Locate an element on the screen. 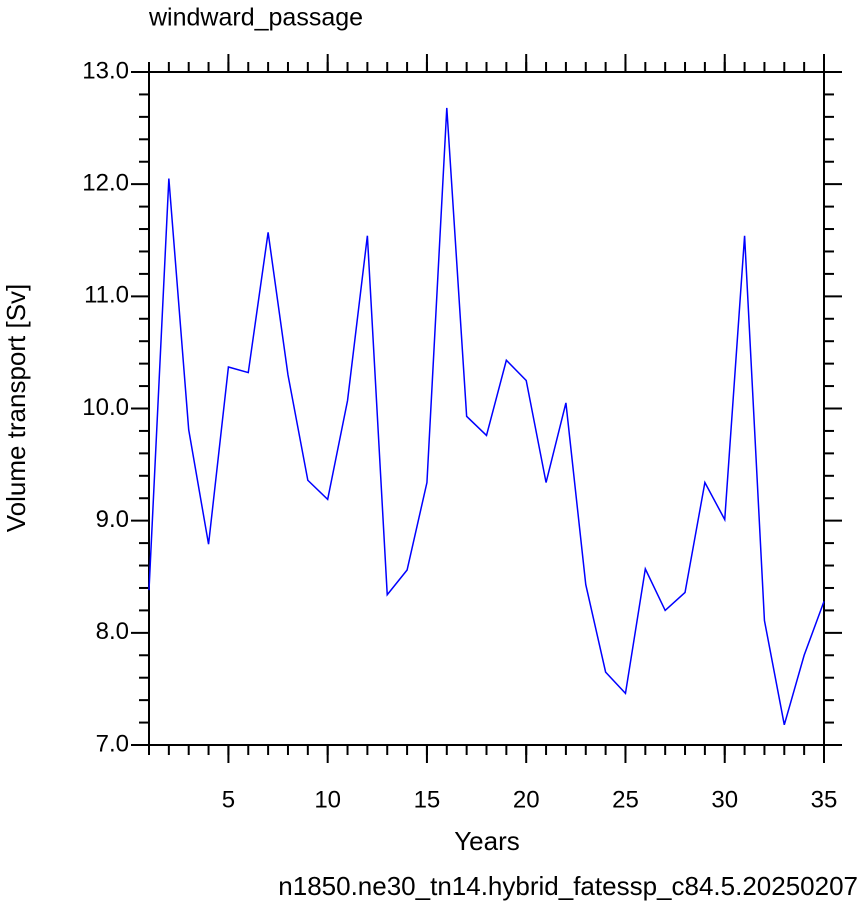 This screenshot has height=912, width=863. x-axis-label: Years is located at coordinates (487, 841).